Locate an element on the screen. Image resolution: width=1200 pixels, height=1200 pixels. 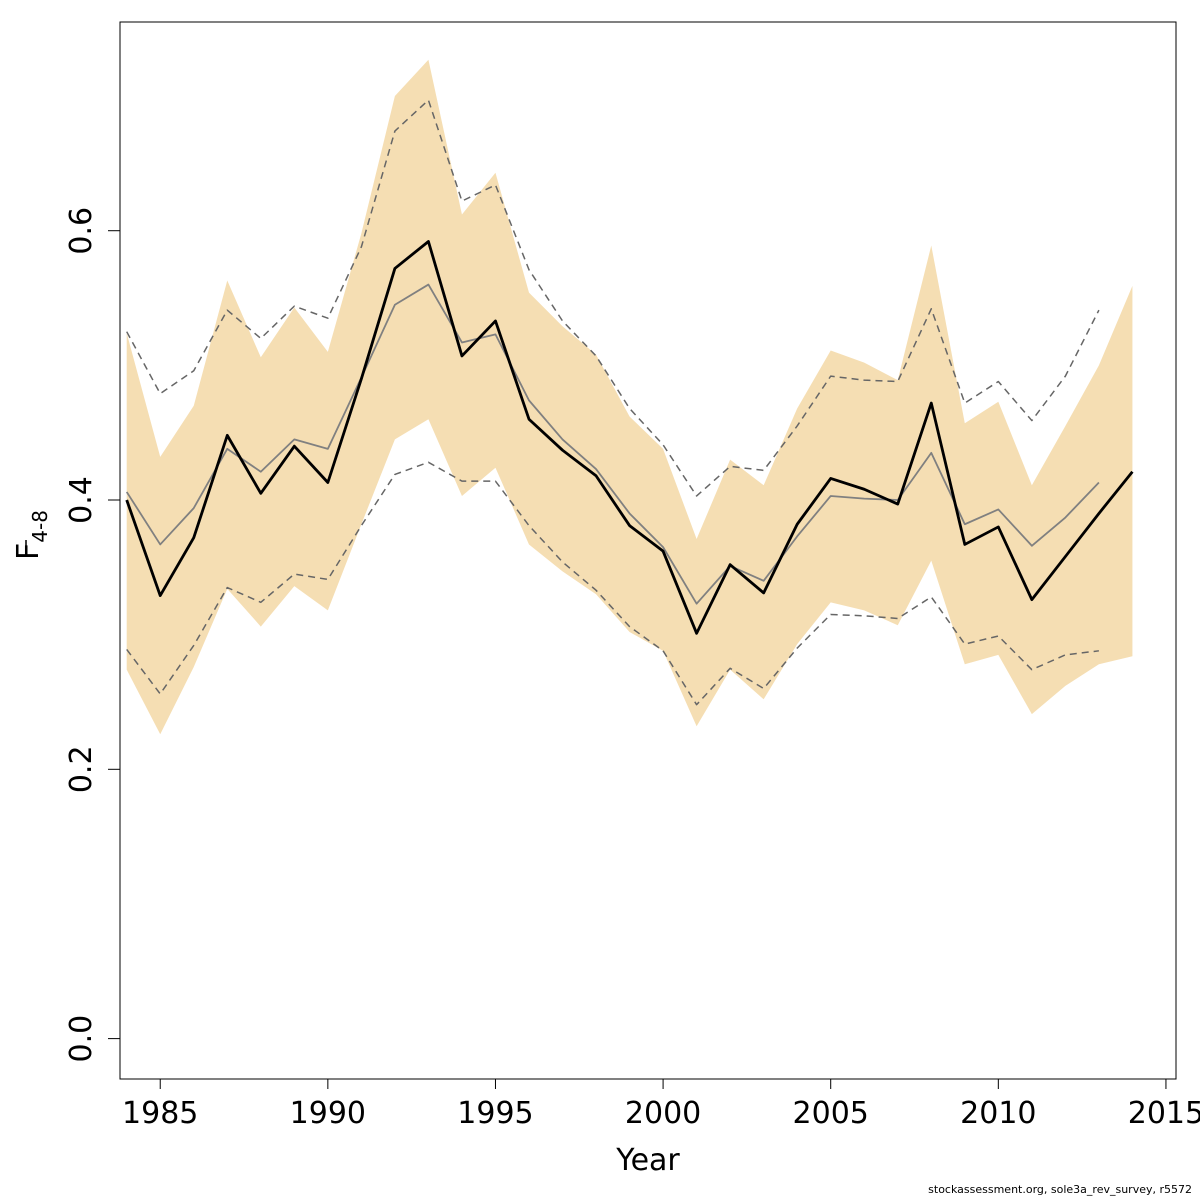
x-axis-label: Year is located at coordinates (647, 1160).